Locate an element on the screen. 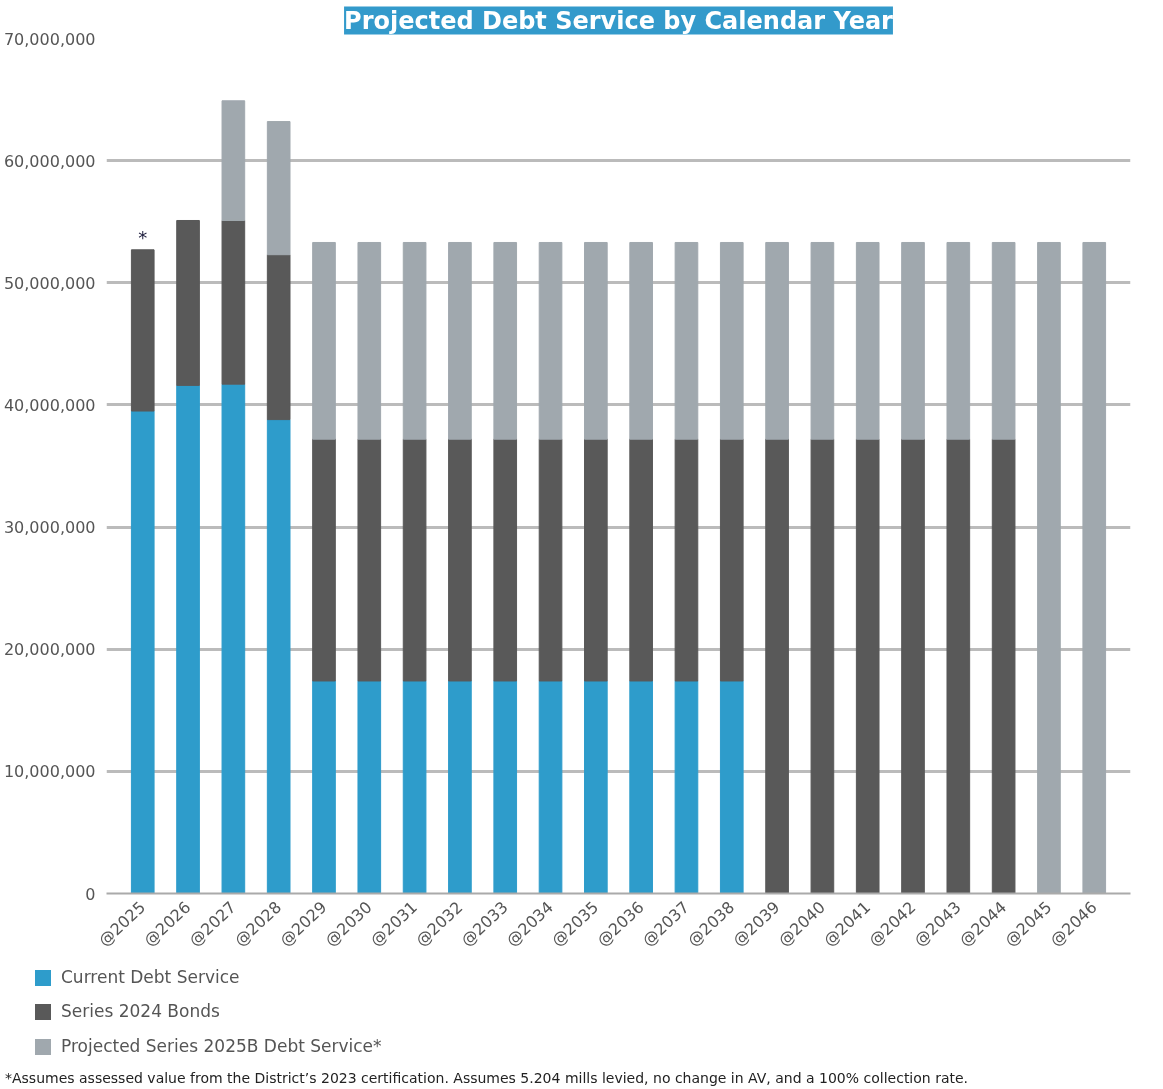  text: *Assumes assessed value from the District’s 2023 certification. Assumes 5.204 mills levied, no change in AV, and a 100% collection rate. is located at coordinates (487, 1078).